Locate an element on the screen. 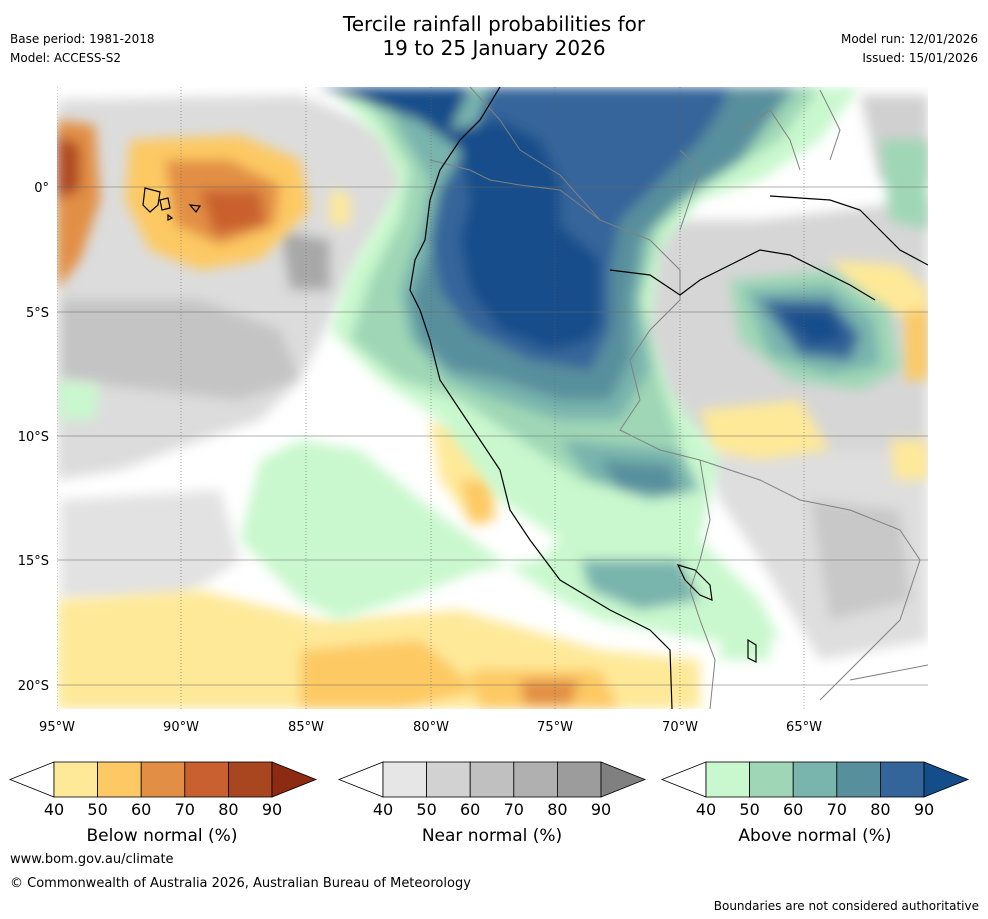 The height and width of the screenshot is (919, 988). latitude-labels: 0° 5°S 10°S 15°S 20°S is located at coordinates (33, 437).